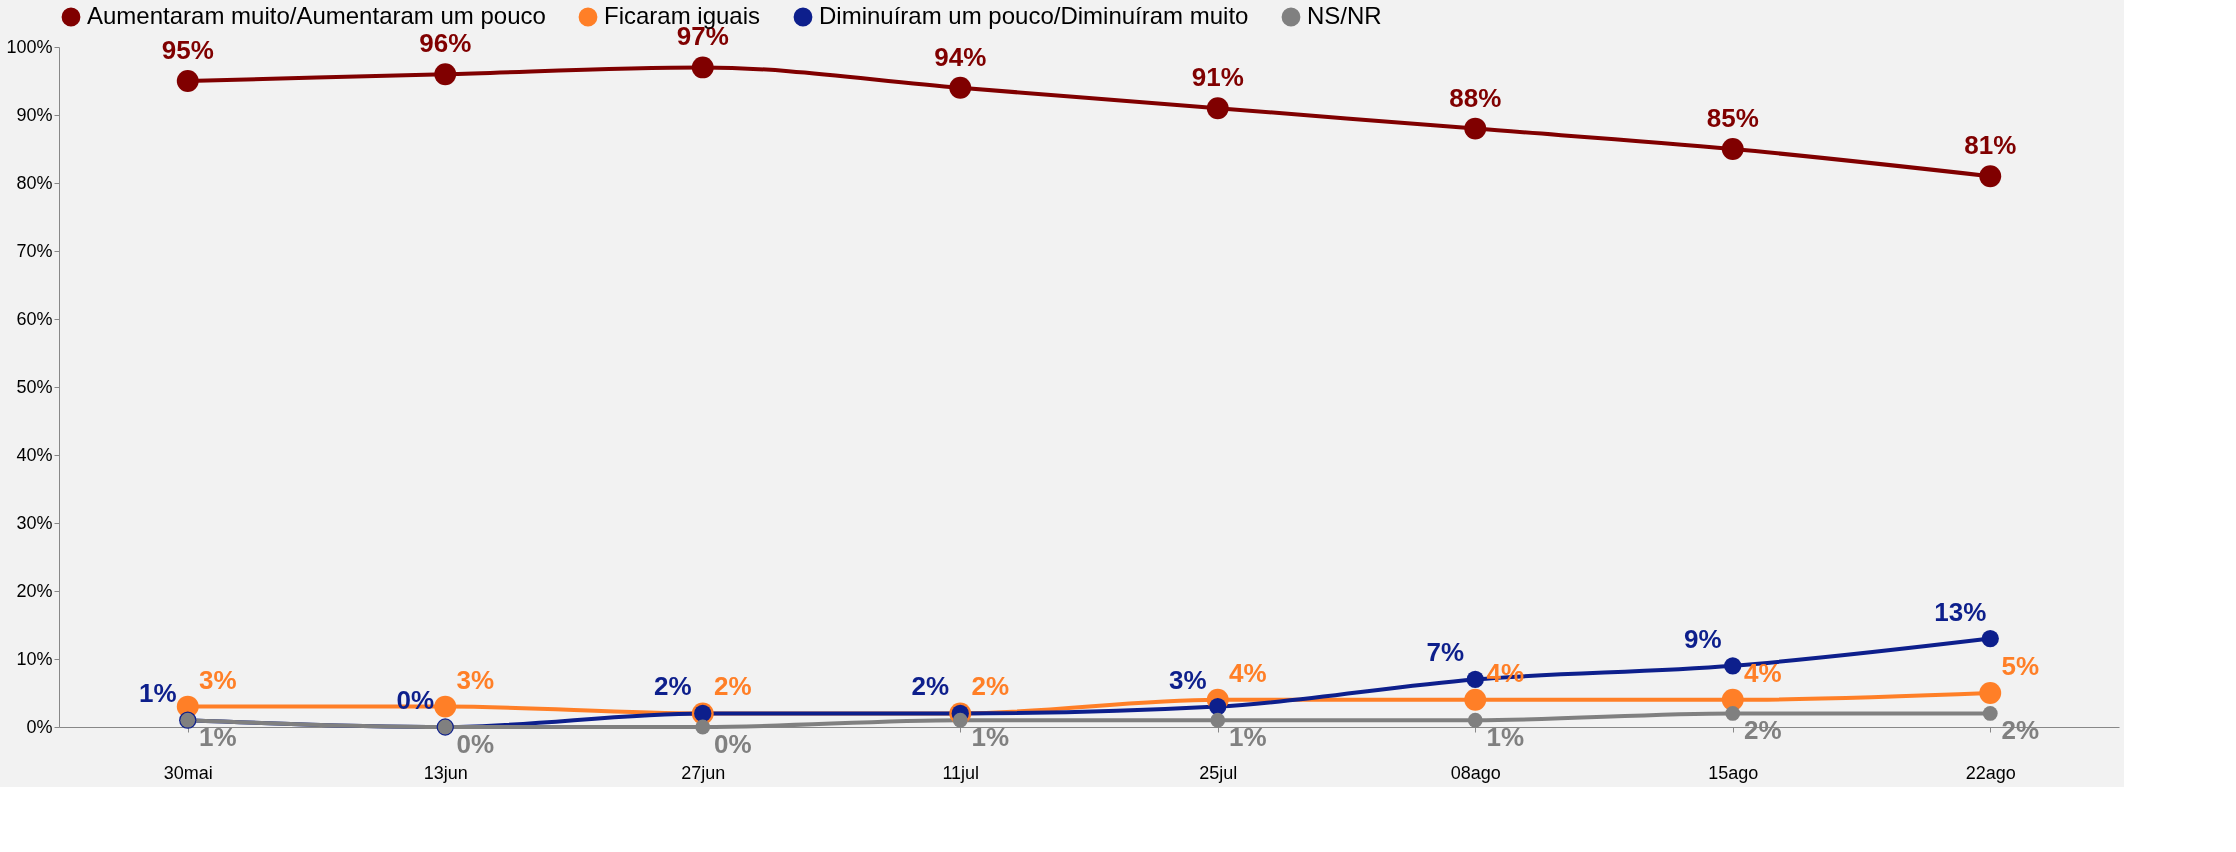  Describe the element at coordinates (29, 46) in the screenshot. I see `y-tick-label: 100%` at that location.